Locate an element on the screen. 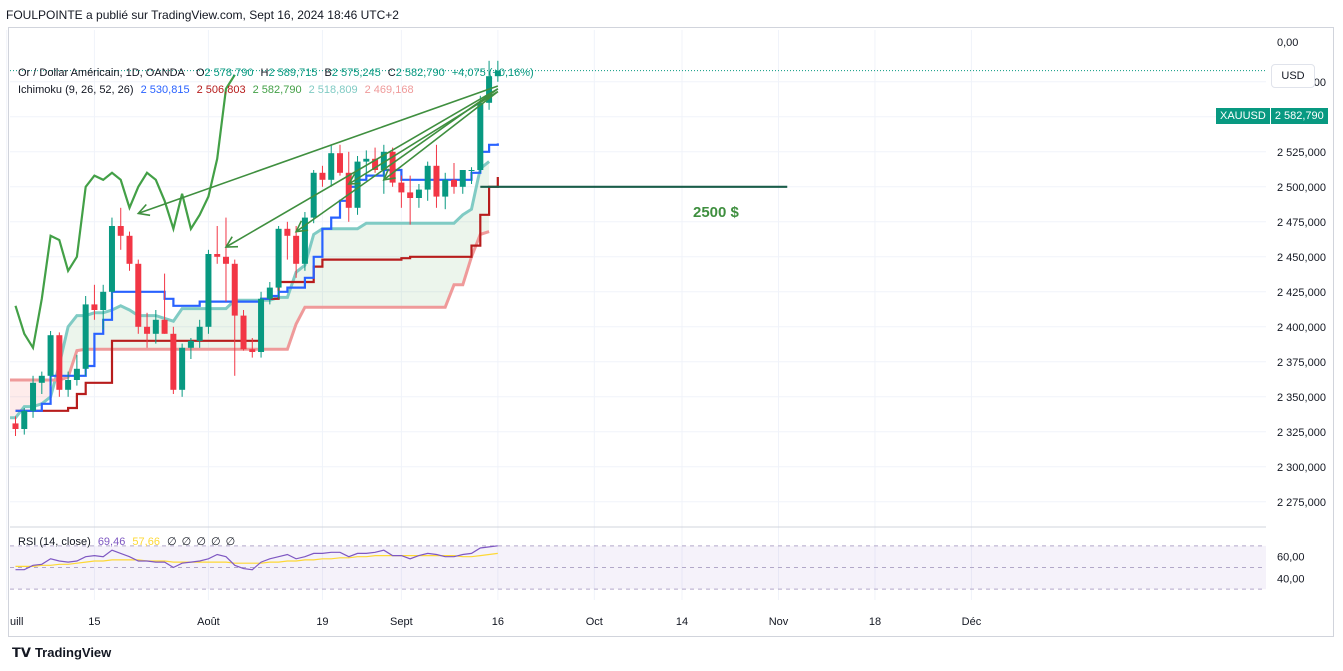  ichimoku-label: Ichimoku (9, 26, 52, 26) is located at coordinates (76, 90).